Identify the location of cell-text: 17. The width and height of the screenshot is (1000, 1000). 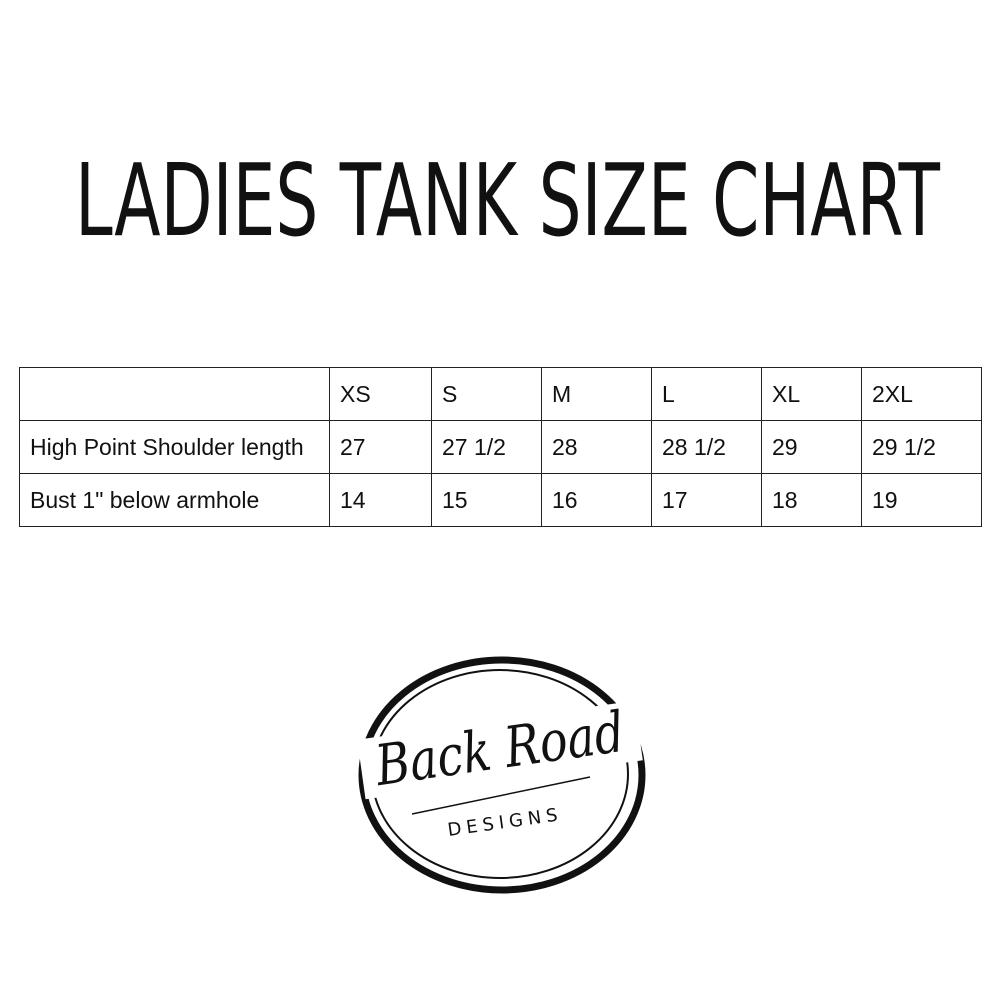
(675, 499).